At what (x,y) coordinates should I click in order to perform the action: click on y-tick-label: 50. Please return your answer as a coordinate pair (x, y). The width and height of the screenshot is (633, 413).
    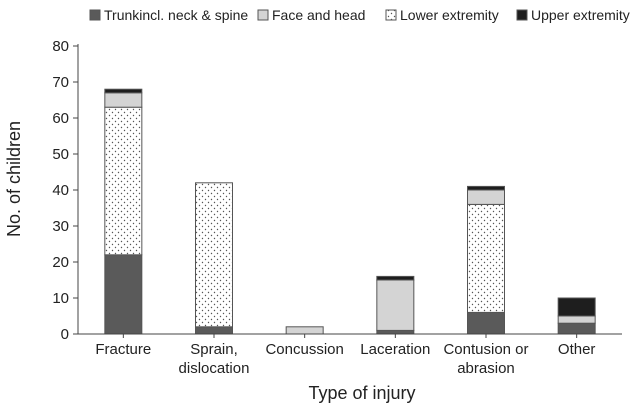
    Looking at the image, I should click on (60, 154).